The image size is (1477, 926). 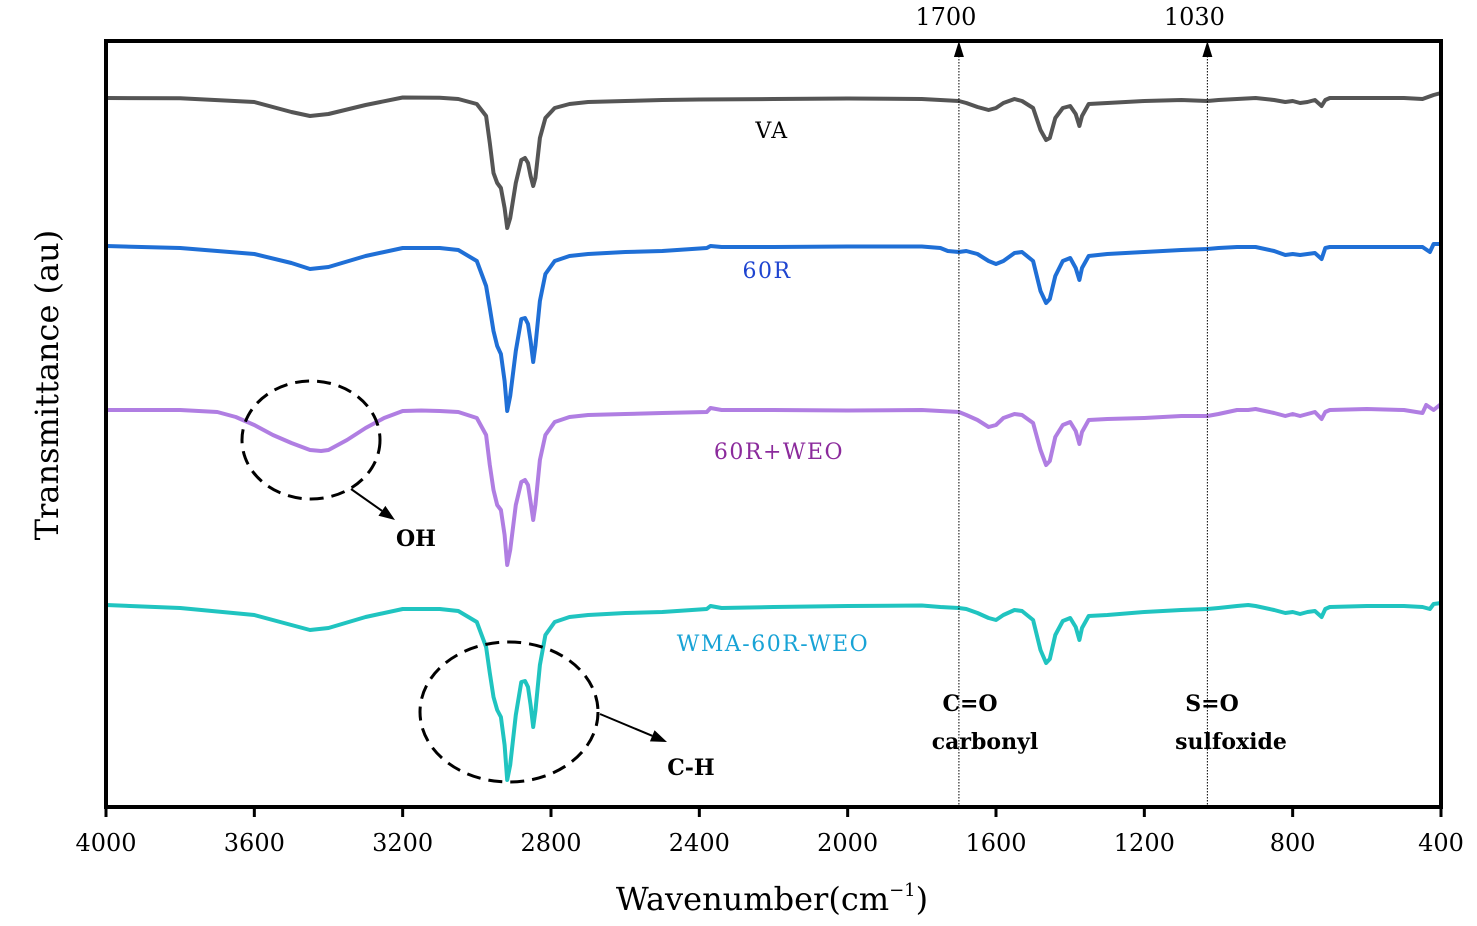 What do you see at coordinates (550, 843) in the screenshot?
I see `x-tick-label: 2800` at bounding box center [550, 843].